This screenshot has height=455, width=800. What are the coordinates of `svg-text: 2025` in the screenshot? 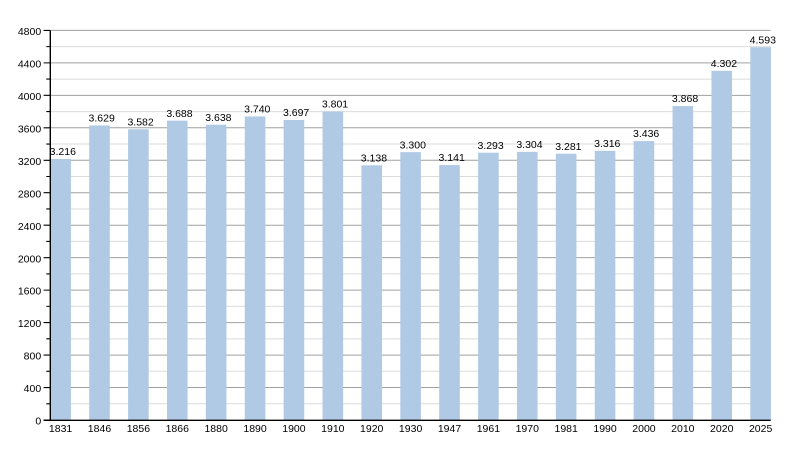 It's located at (761, 429).